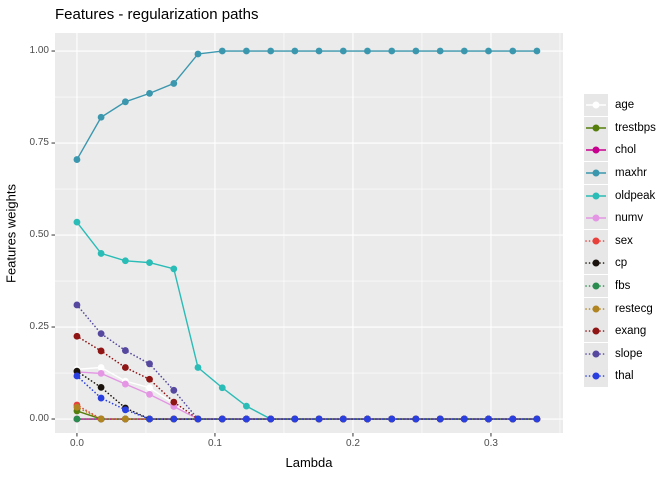 The image size is (672, 480). I want to click on legend-key-numv, so click(596, 218).